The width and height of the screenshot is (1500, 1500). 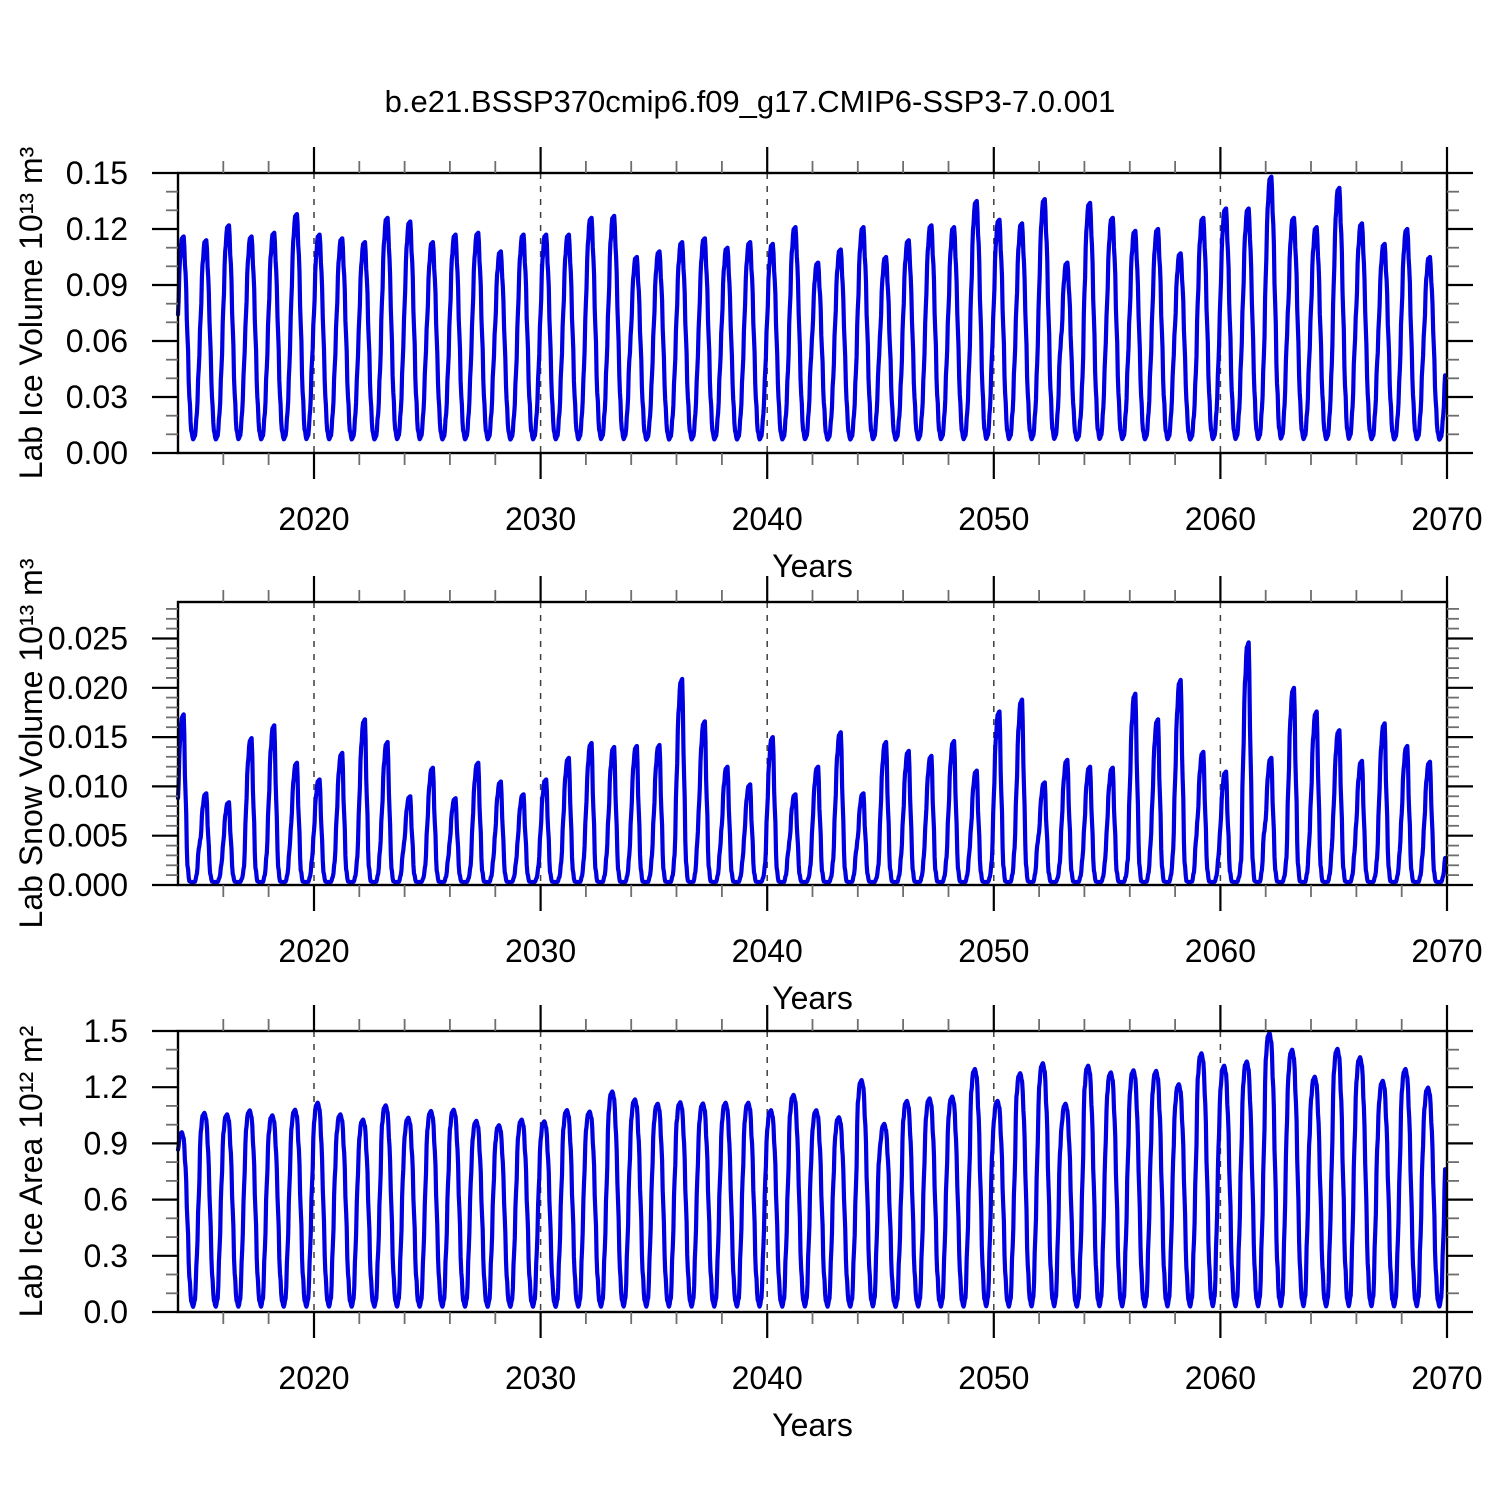 What do you see at coordinates (88, 737) in the screenshot?
I see `y-tick-label: 0.015` at bounding box center [88, 737].